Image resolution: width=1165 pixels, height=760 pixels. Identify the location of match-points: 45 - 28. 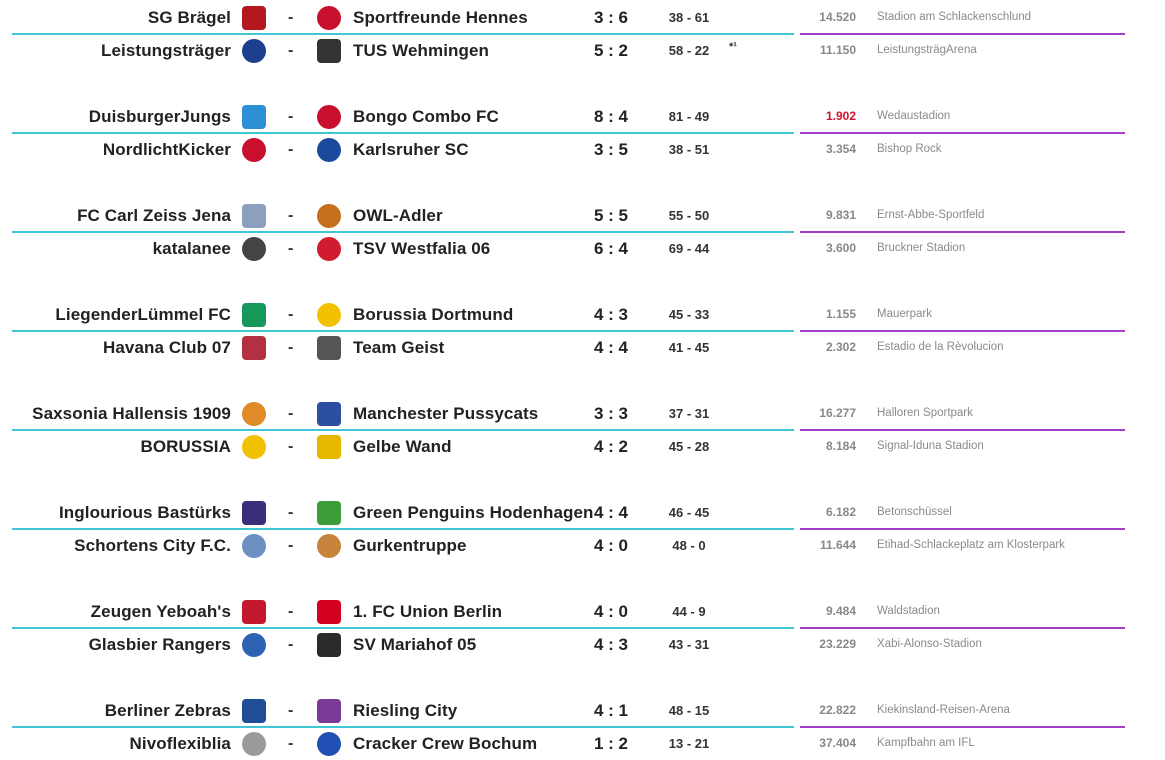
(689, 446).